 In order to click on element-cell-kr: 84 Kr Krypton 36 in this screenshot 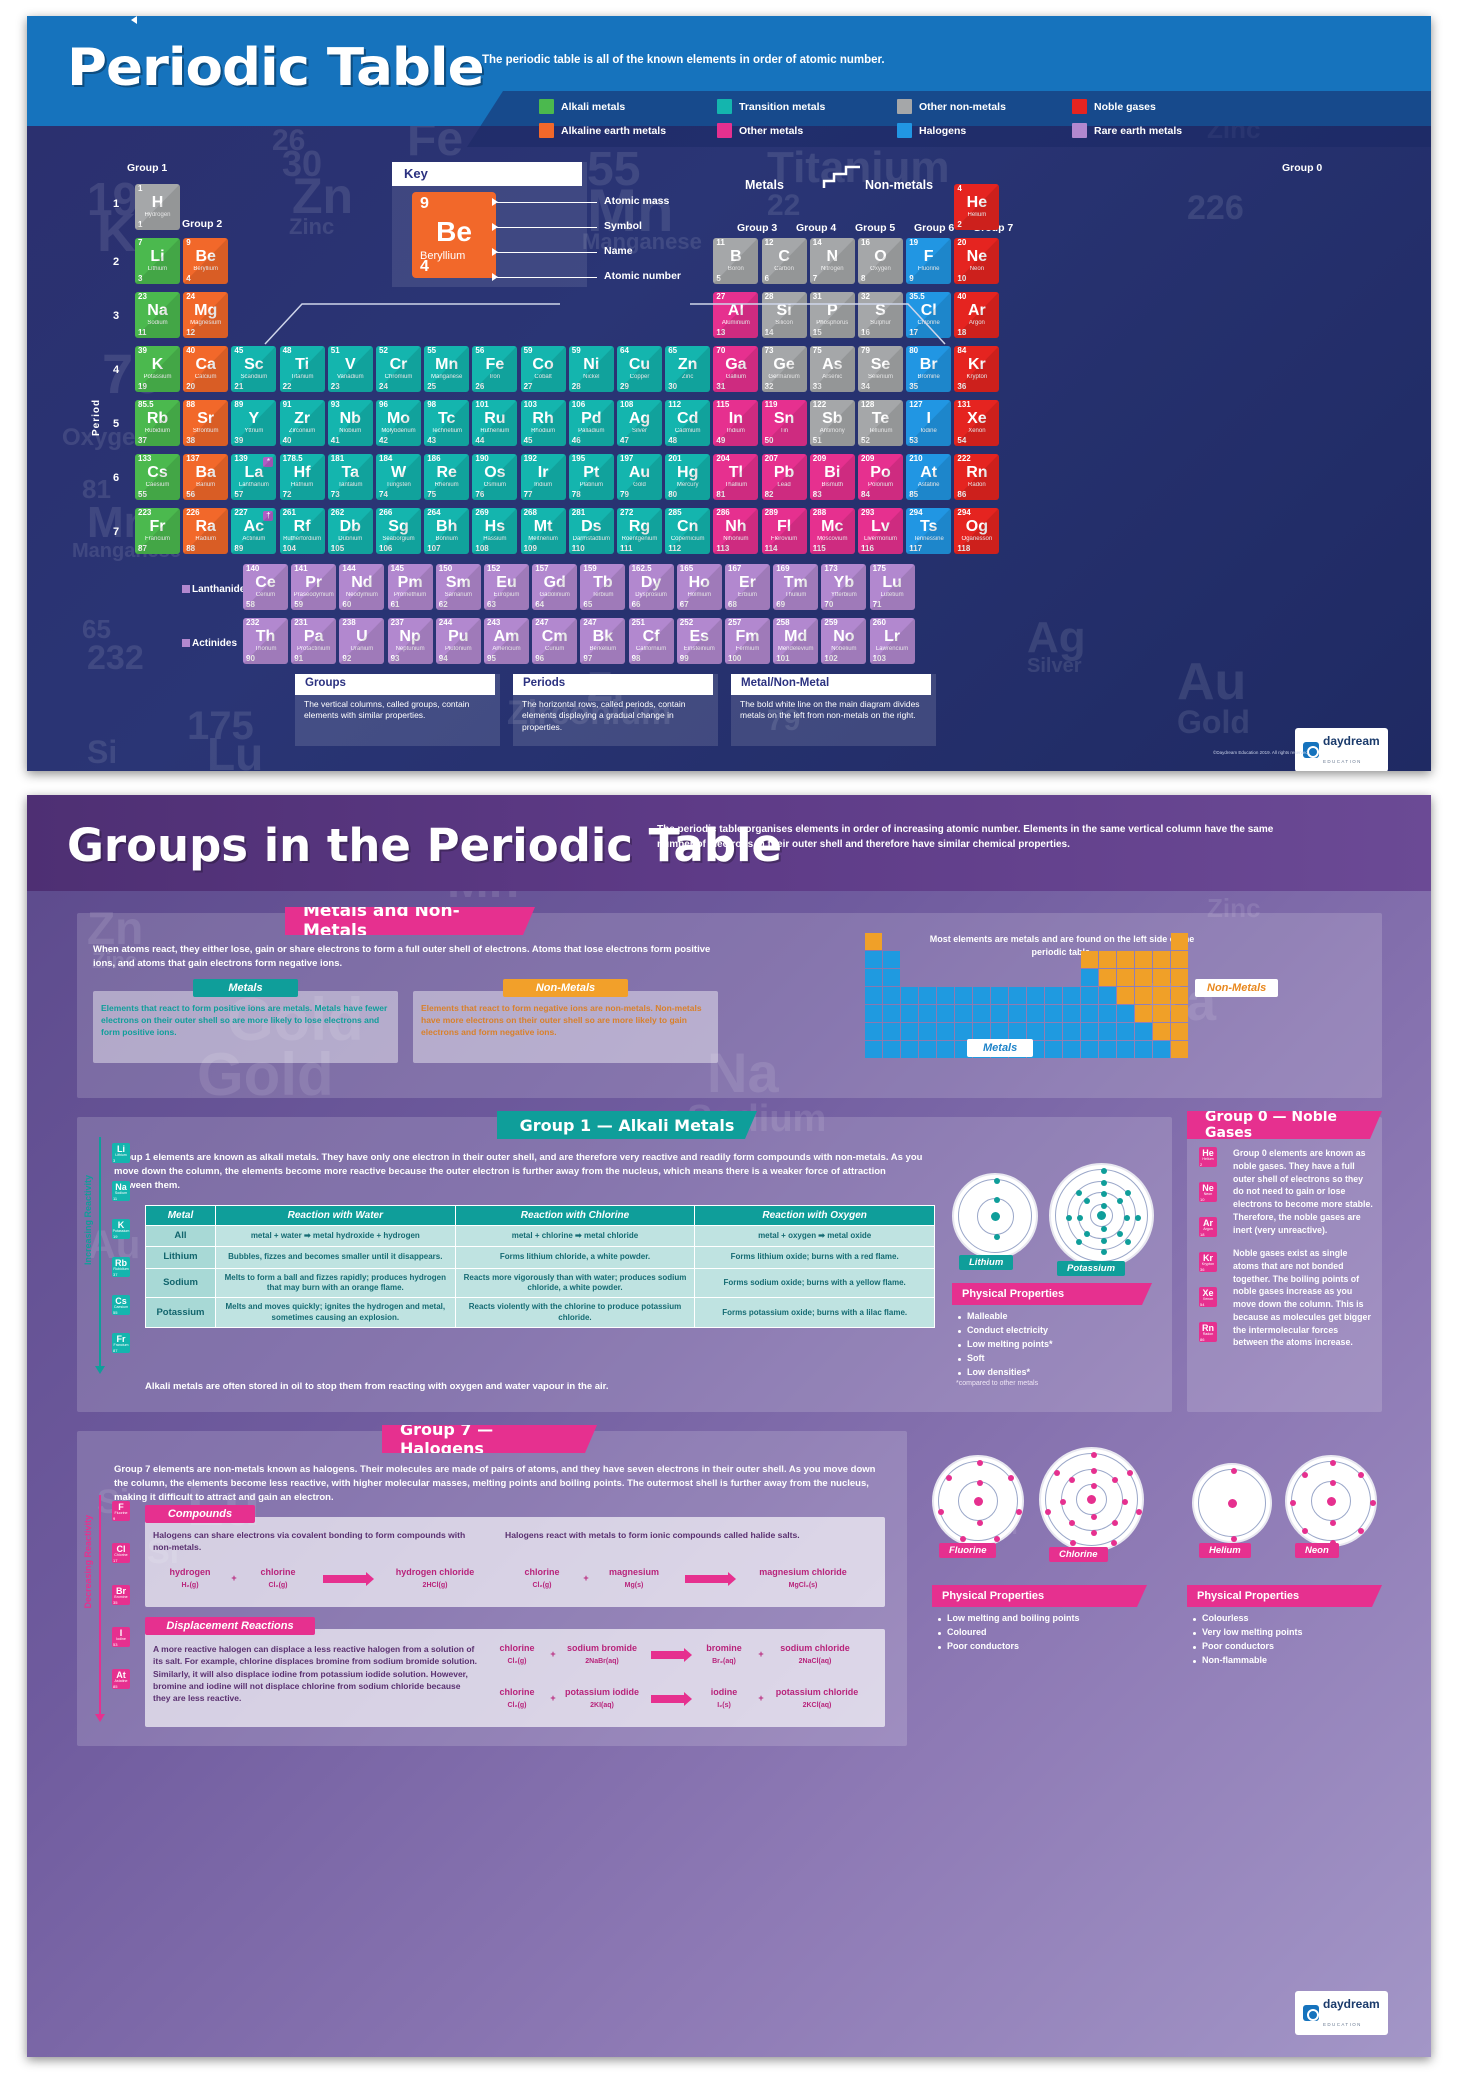, I will do `click(977, 369)`.